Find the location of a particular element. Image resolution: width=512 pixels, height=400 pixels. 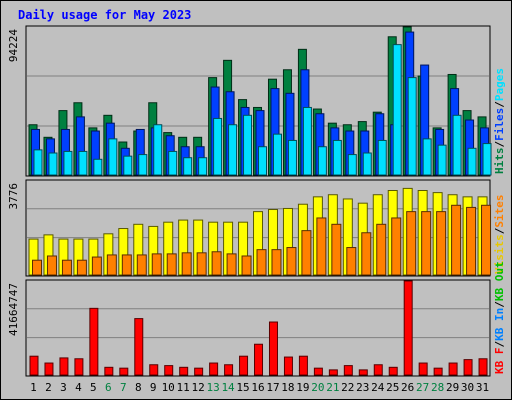

legend-1: Hits/Files/Pages is located at coordinates (499, 121).